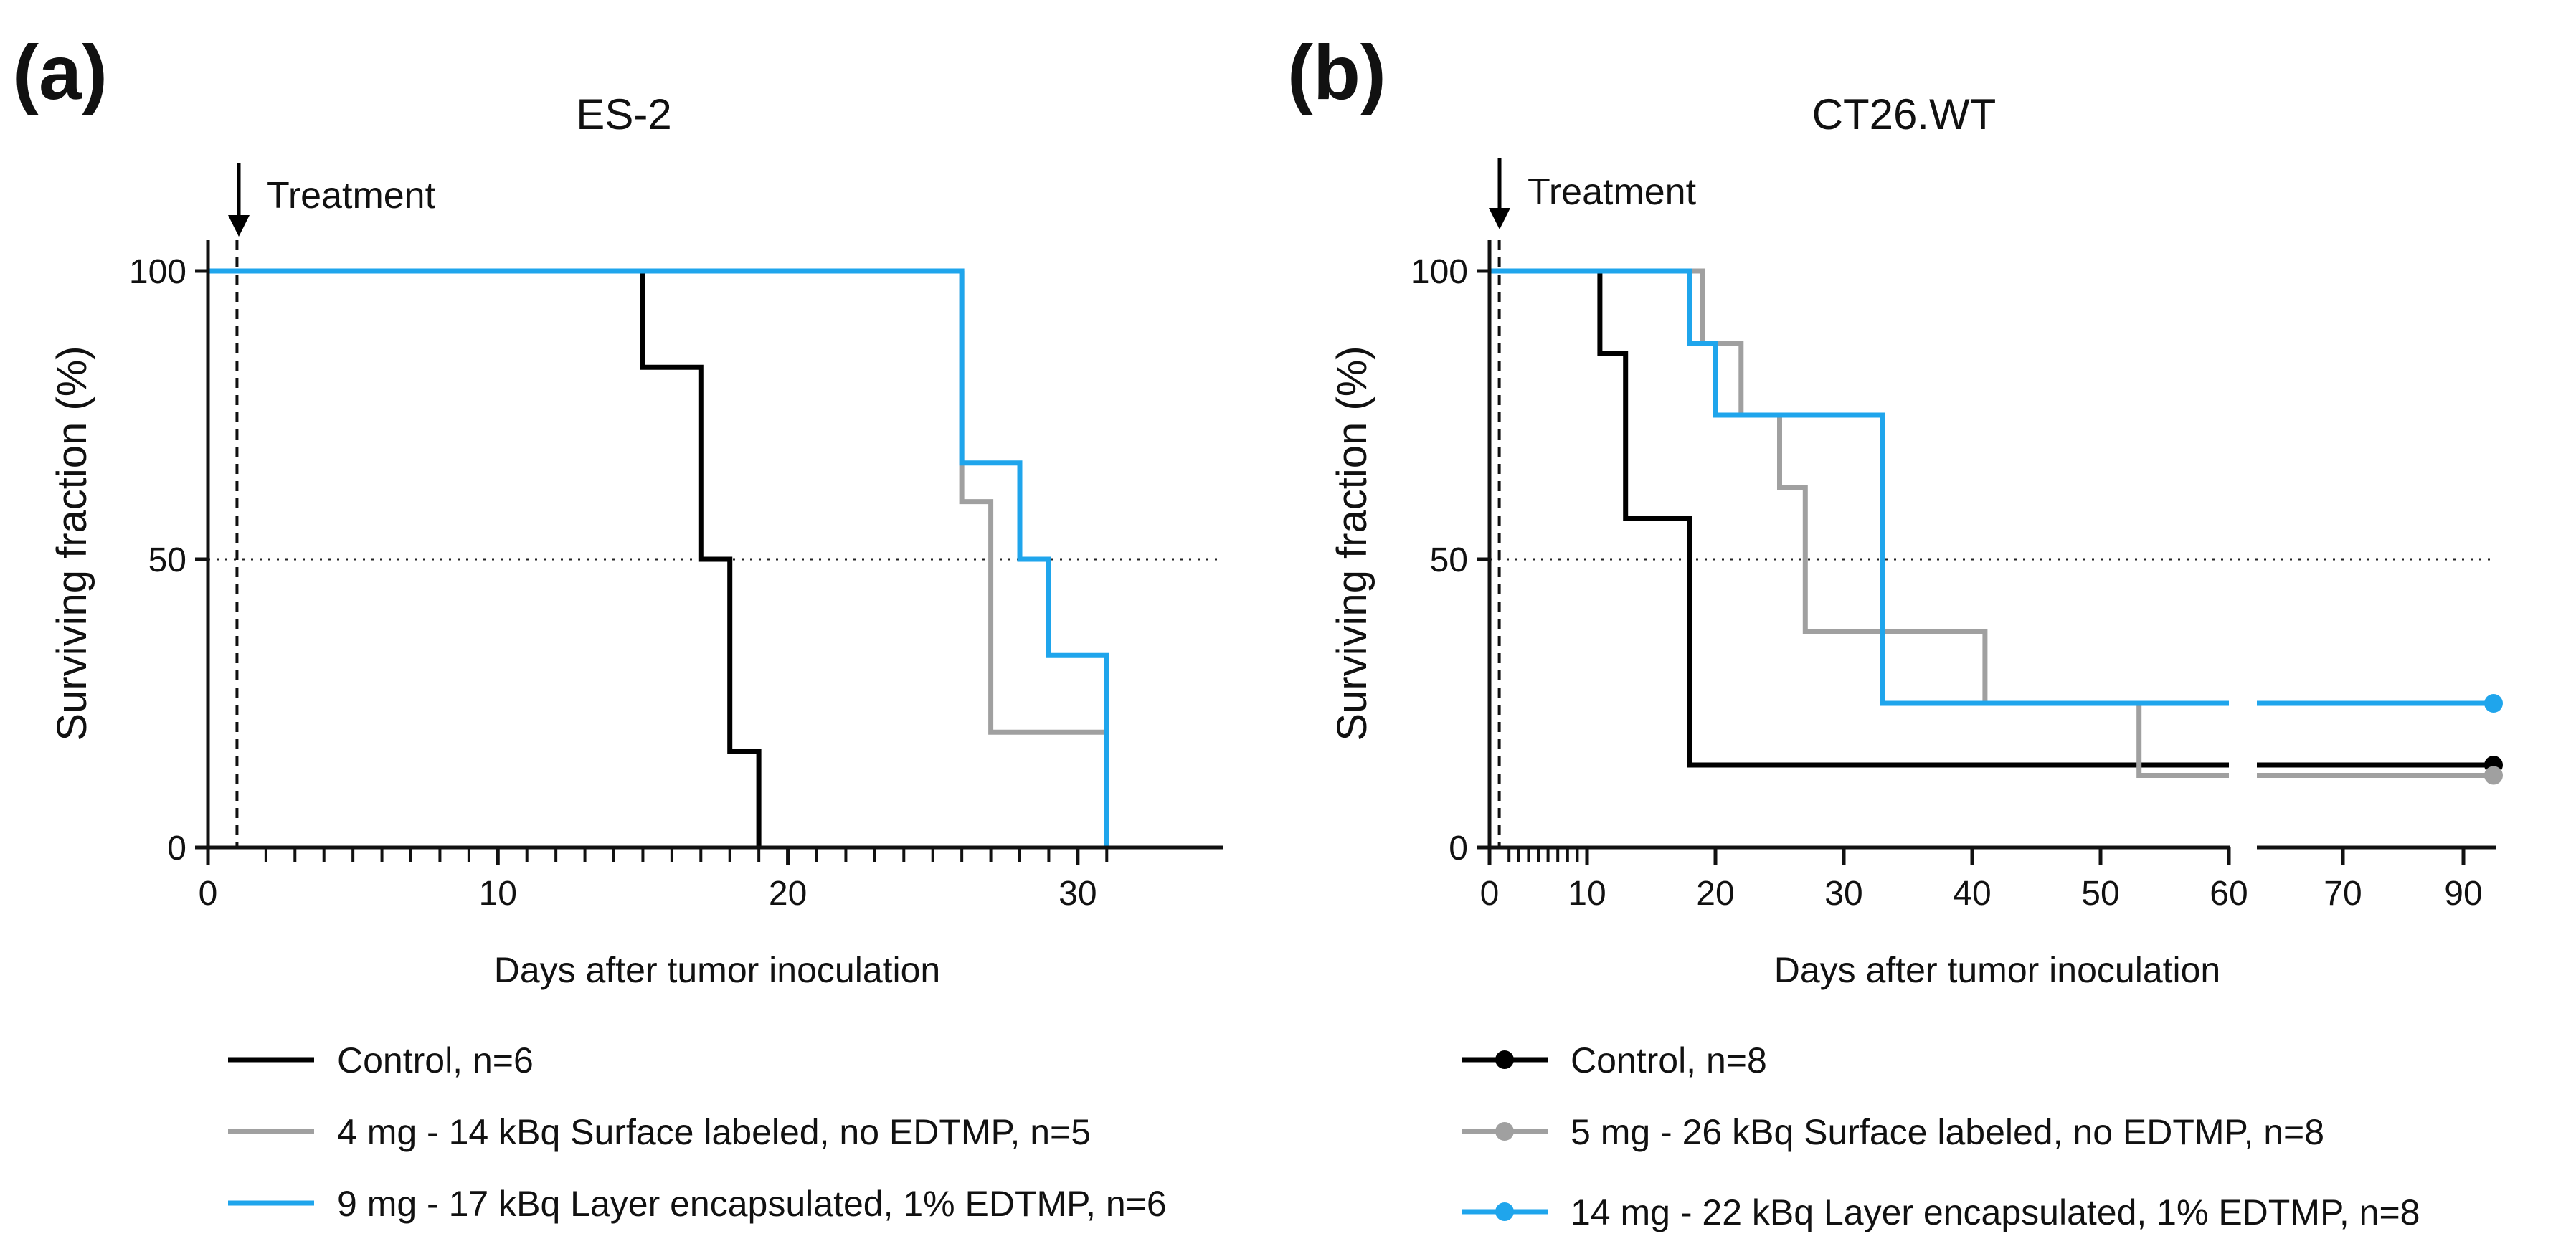 The width and height of the screenshot is (2576, 1259). I want to click on x-tick-label-60: 60, so click(2229, 894).